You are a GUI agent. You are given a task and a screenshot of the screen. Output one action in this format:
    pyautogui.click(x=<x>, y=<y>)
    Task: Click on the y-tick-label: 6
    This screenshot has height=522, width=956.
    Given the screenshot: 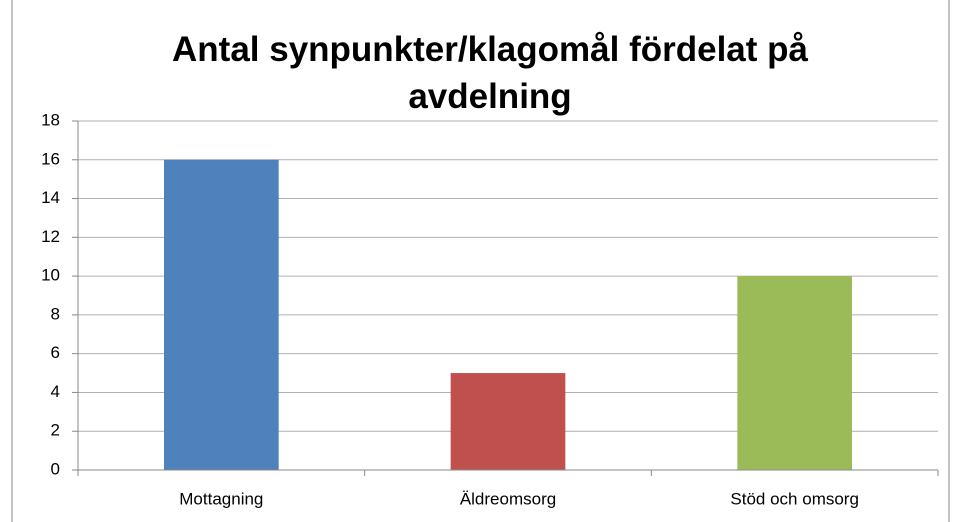 What is the action you would take?
    pyautogui.click(x=55, y=352)
    